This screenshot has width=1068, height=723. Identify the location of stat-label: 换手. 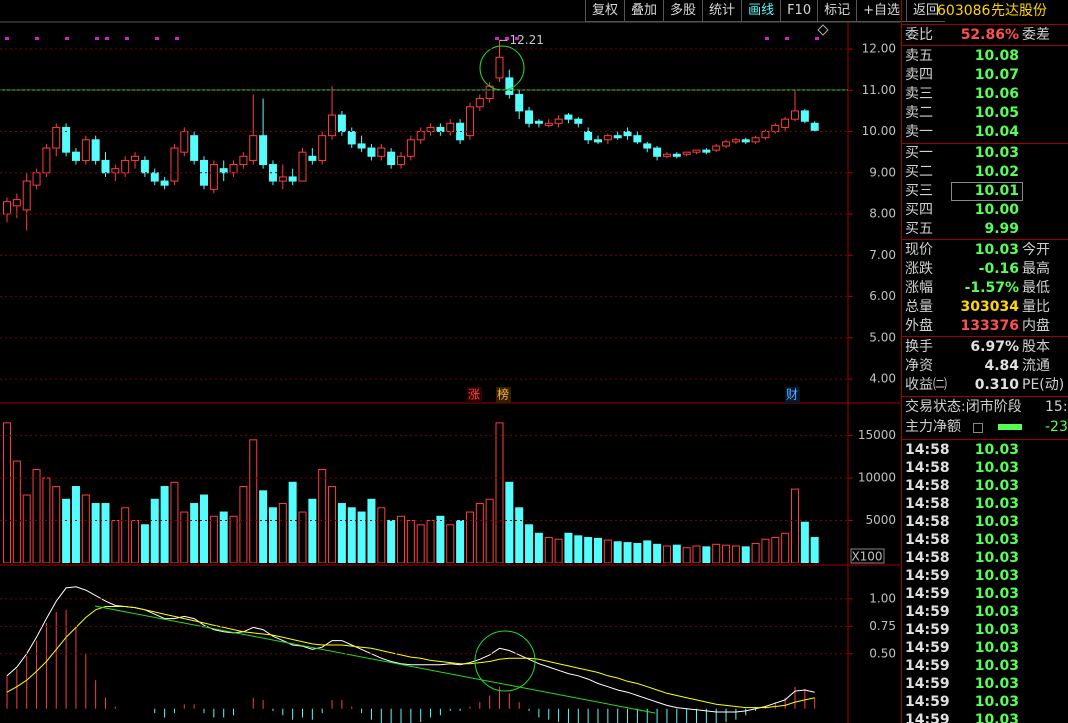
(919, 347).